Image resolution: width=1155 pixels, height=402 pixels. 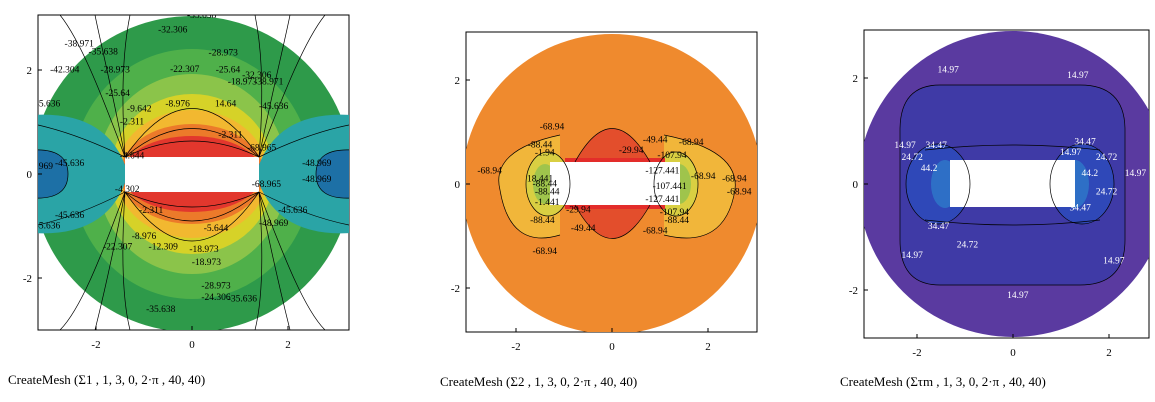 I want to click on contour-label: 18.441, so click(x=540, y=179).